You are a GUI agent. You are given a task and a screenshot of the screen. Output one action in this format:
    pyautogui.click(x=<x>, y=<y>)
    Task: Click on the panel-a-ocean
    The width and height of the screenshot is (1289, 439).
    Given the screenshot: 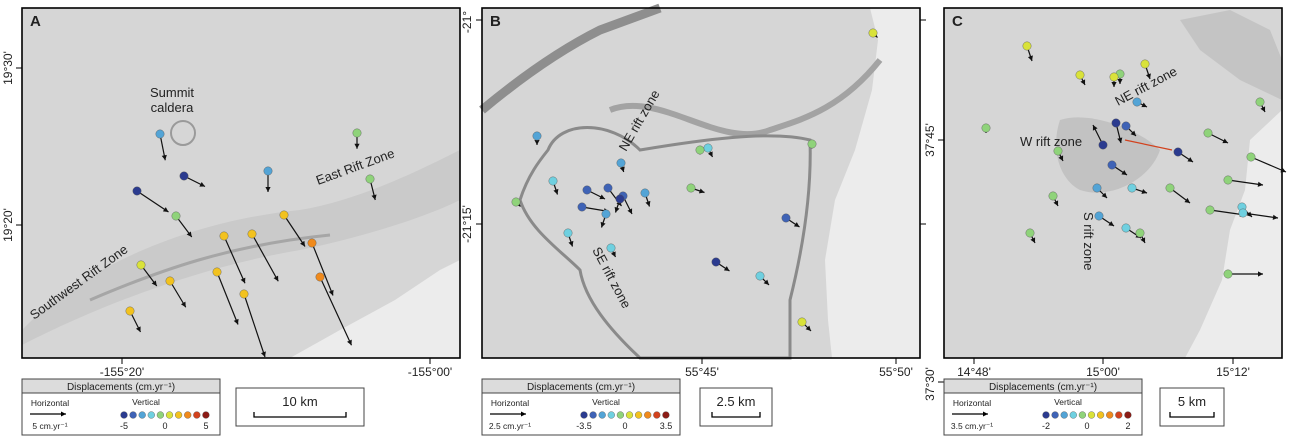 What is the action you would take?
    pyautogui.click(x=375, y=309)
    